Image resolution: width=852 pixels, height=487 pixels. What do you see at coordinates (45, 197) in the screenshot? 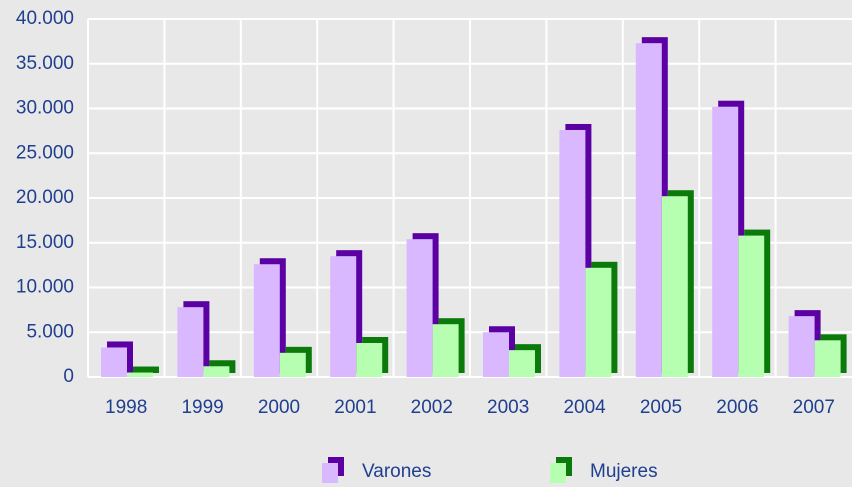
I see `y-tick-label: 20.000` at bounding box center [45, 197].